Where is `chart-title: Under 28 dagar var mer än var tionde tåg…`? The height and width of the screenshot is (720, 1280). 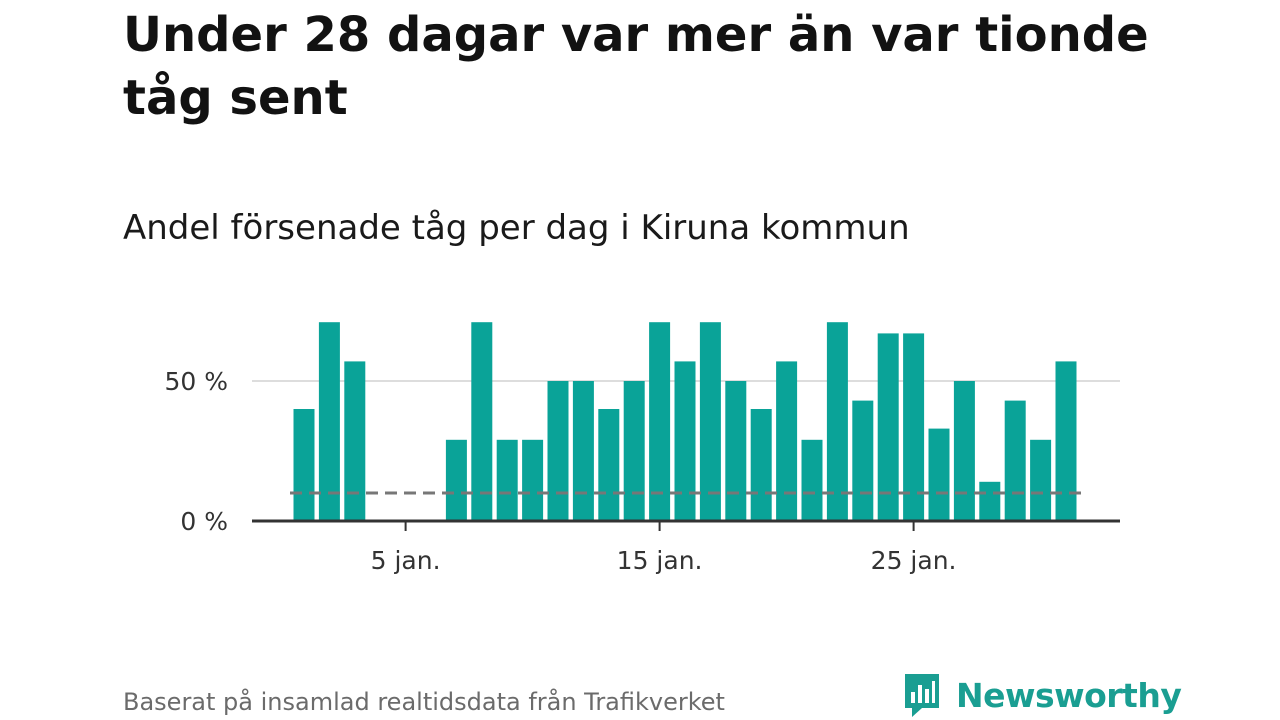 chart-title: Under 28 dagar var mer än var tionde tåg… is located at coordinates (636, 66).